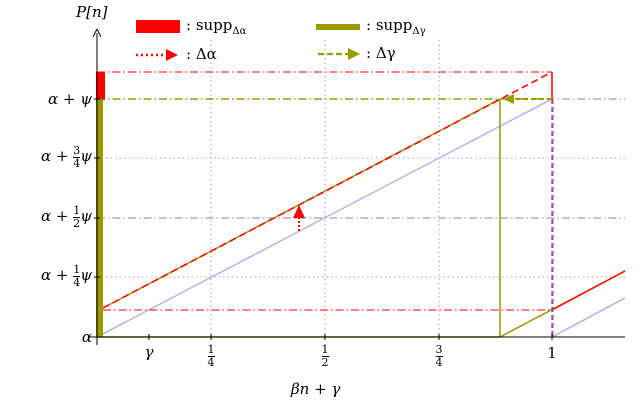 Image resolution: width=641 pixels, height=411 pixels. What do you see at coordinates (527, 99) in the screenshot?
I see `delta-gamma-arrow` at bounding box center [527, 99].